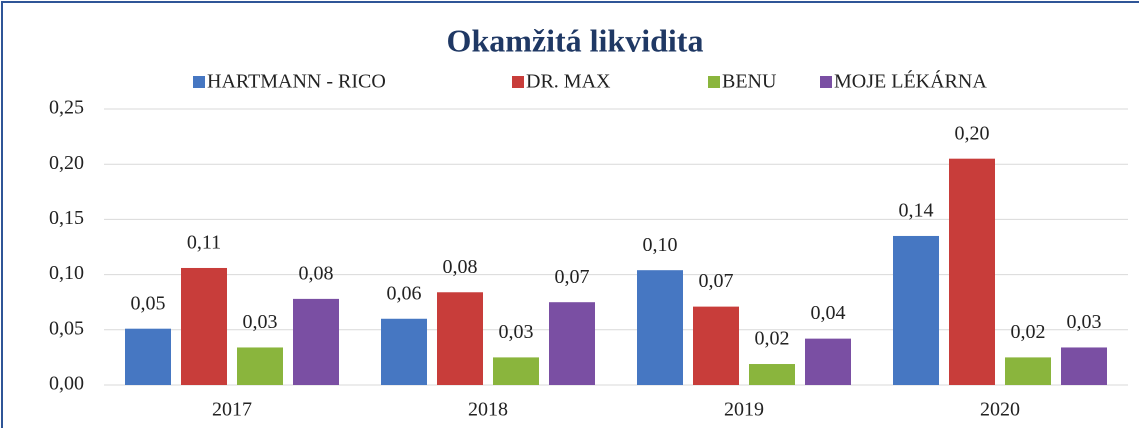 Image resolution: width=1139 pixels, height=433 pixels. What do you see at coordinates (488, 410) in the screenshot?
I see `x-tick-label: 2018` at bounding box center [488, 410].